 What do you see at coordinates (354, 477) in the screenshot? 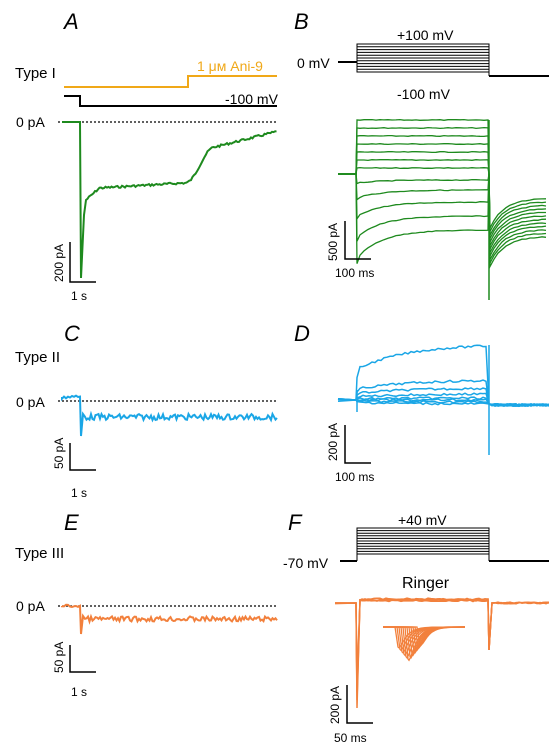
I see `scalebar-d-time: 100 ms` at bounding box center [354, 477].